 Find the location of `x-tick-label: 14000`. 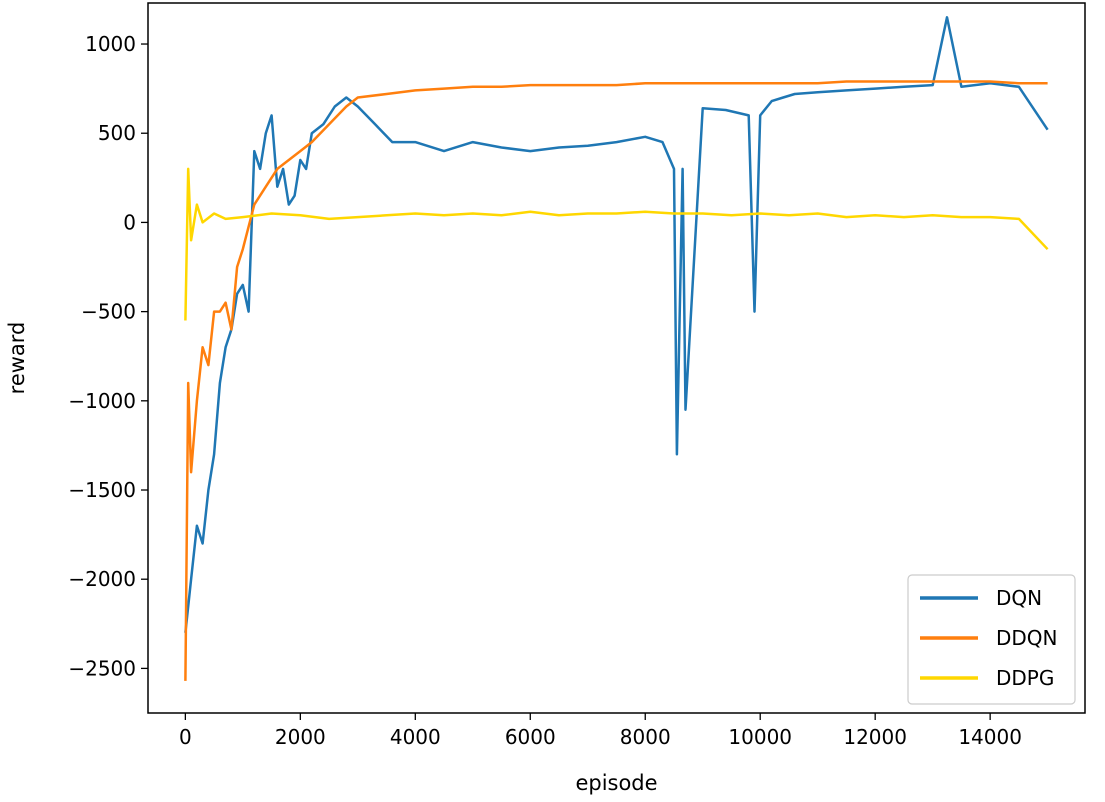

x-tick-label: 14000 is located at coordinates (990, 737).